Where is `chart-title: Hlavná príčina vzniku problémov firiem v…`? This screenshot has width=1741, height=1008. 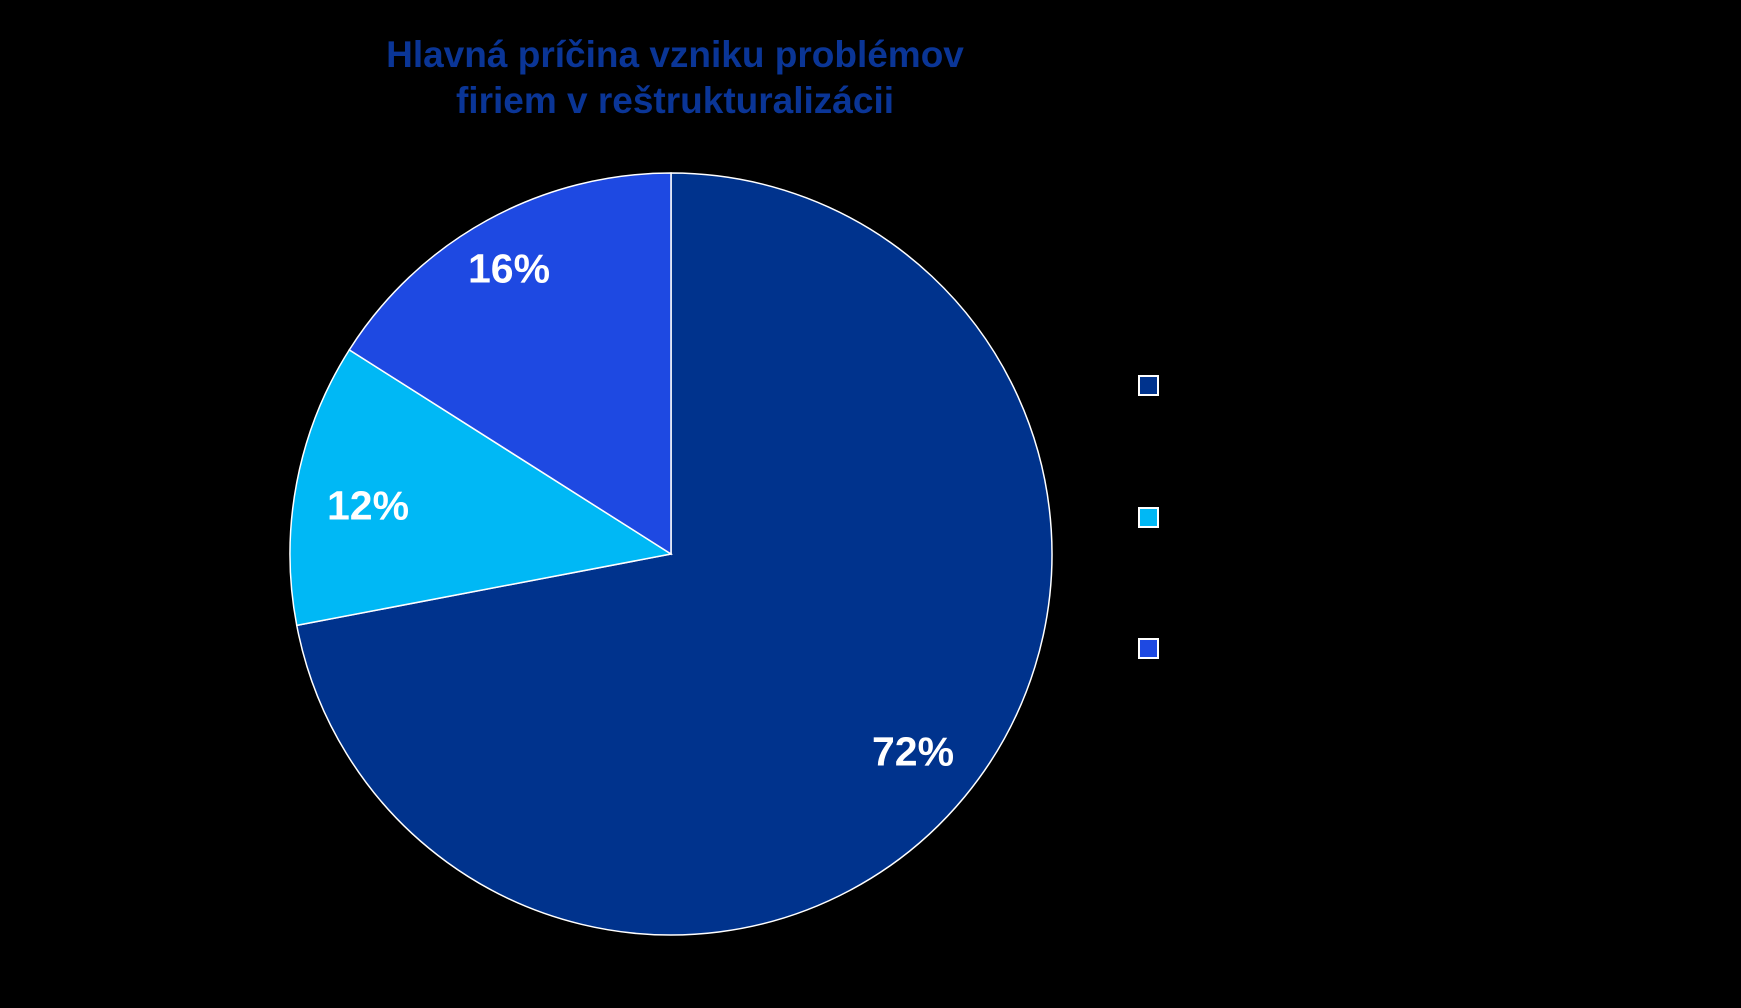 chart-title: Hlavná príčina vzniku problémov firiem v… is located at coordinates (675, 78).